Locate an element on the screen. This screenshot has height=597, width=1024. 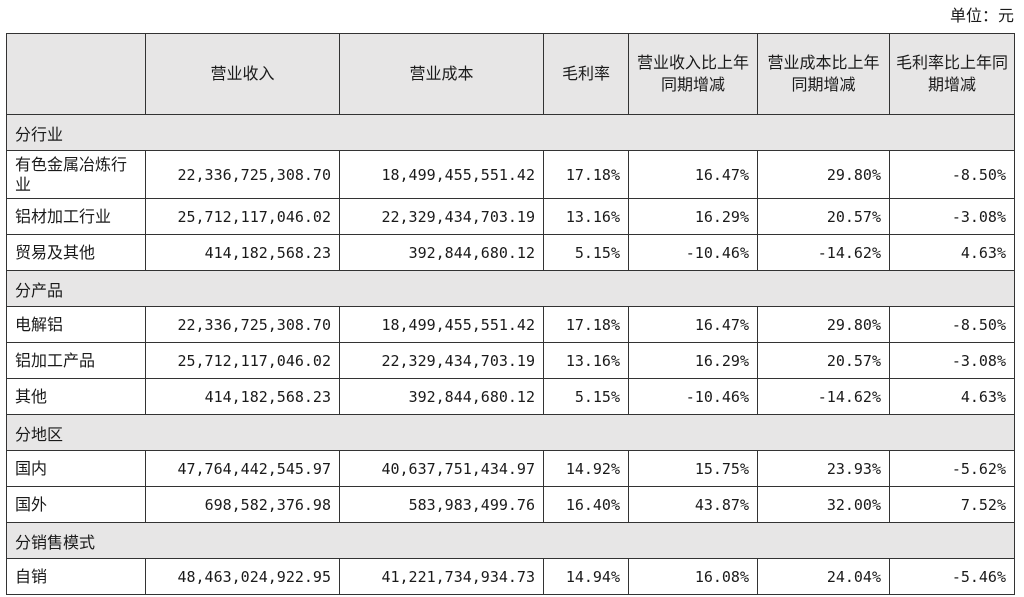
group-row: 分地区 is located at coordinates (510, 432).